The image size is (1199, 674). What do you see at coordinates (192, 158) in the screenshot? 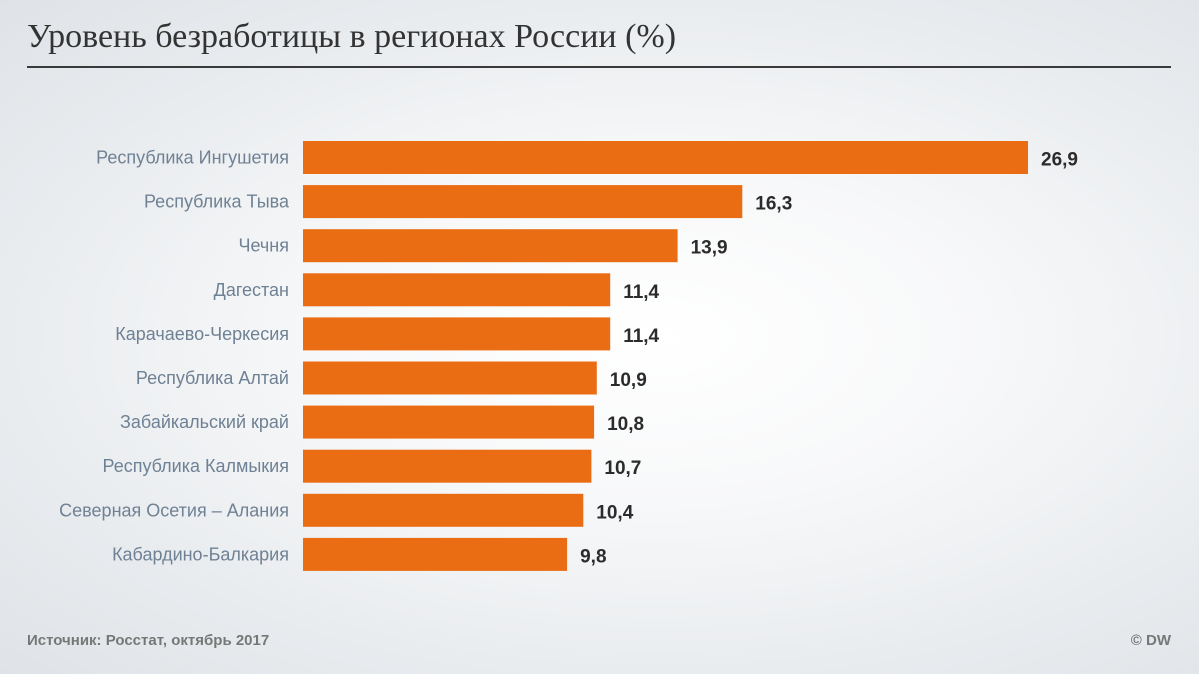
I see `category-label-1: Республика Ингушетия` at bounding box center [192, 158].